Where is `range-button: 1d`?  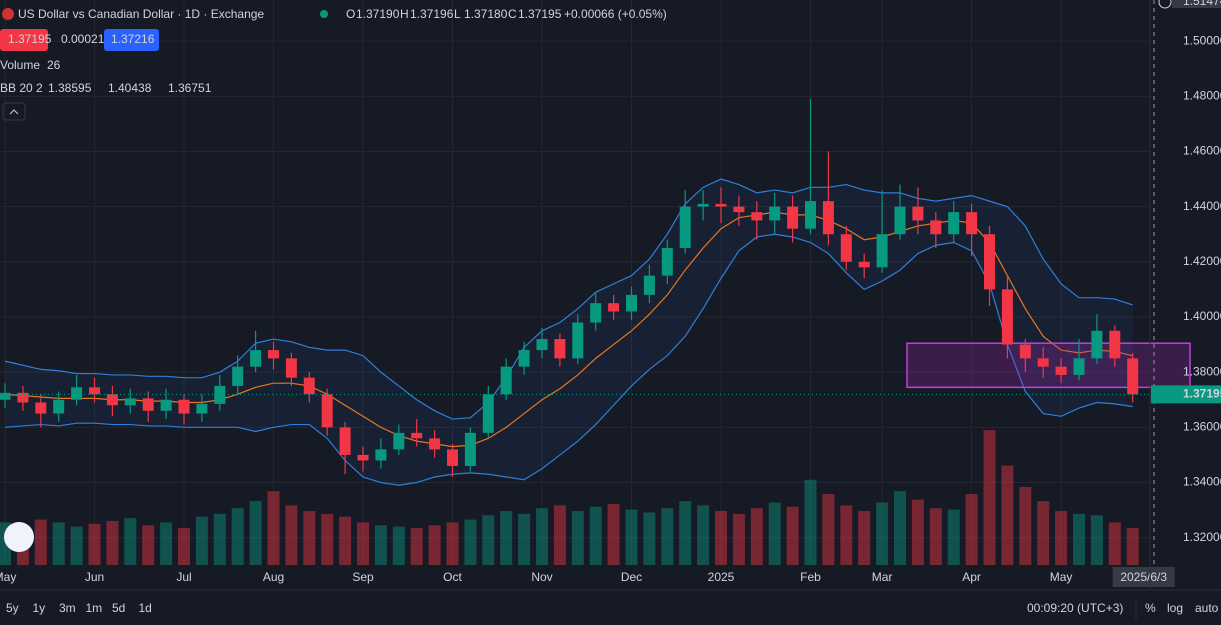 range-button: 1d is located at coordinates (145, 608).